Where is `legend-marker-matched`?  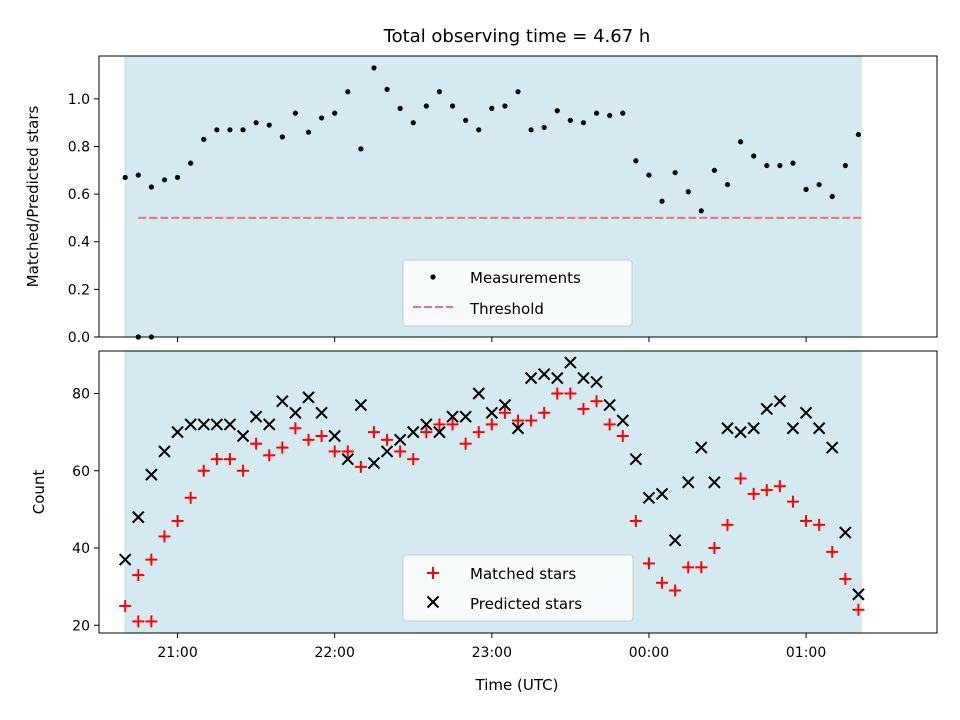
legend-marker-matched is located at coordinates (433, 573).